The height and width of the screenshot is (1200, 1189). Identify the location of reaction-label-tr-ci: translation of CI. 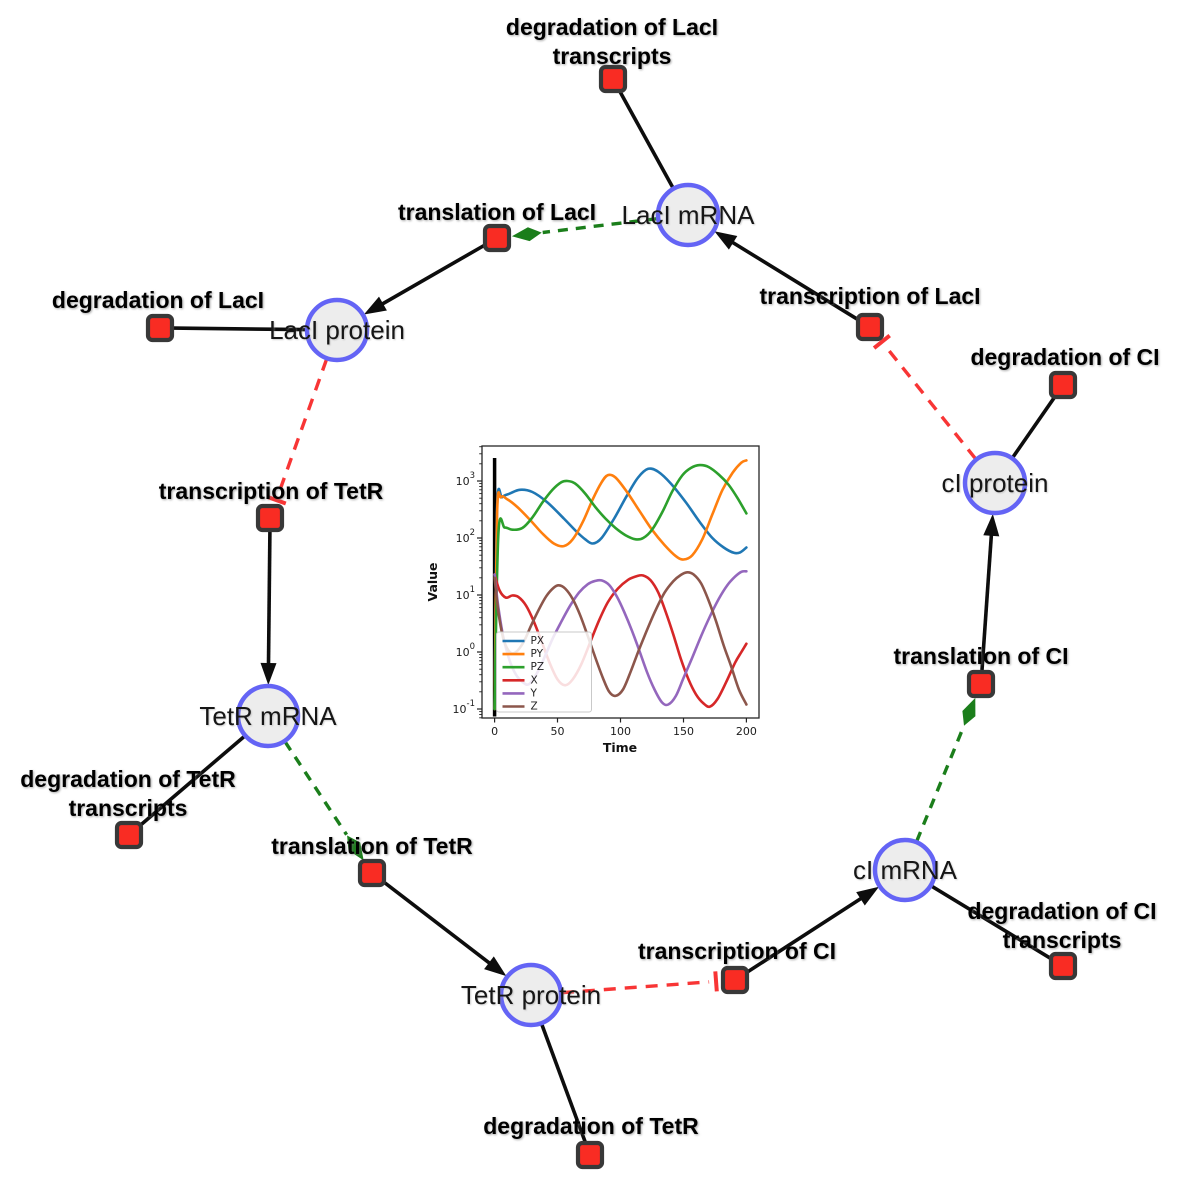
(980, 656).